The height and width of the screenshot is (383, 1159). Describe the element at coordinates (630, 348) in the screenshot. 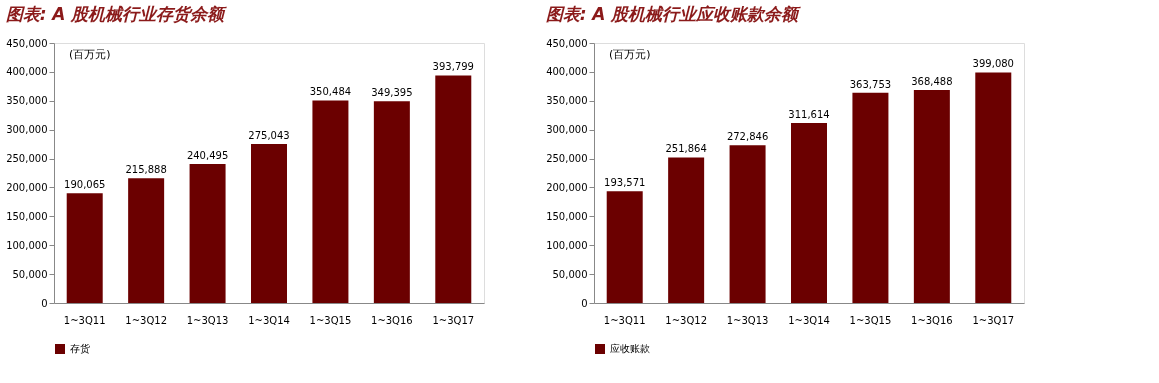

I see `legend-label: 应收账款` at that location.